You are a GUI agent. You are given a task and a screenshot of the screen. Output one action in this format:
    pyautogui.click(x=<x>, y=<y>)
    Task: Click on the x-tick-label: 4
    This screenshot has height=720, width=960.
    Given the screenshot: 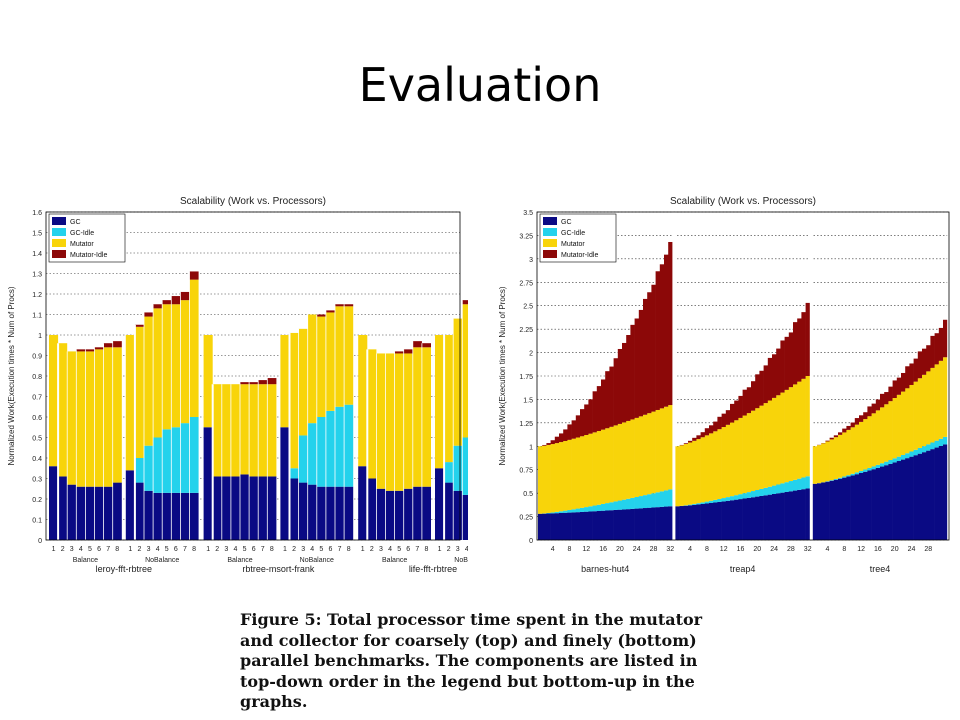 What is the action you would take?
    pyautogui.click(x=312, y=549)
    